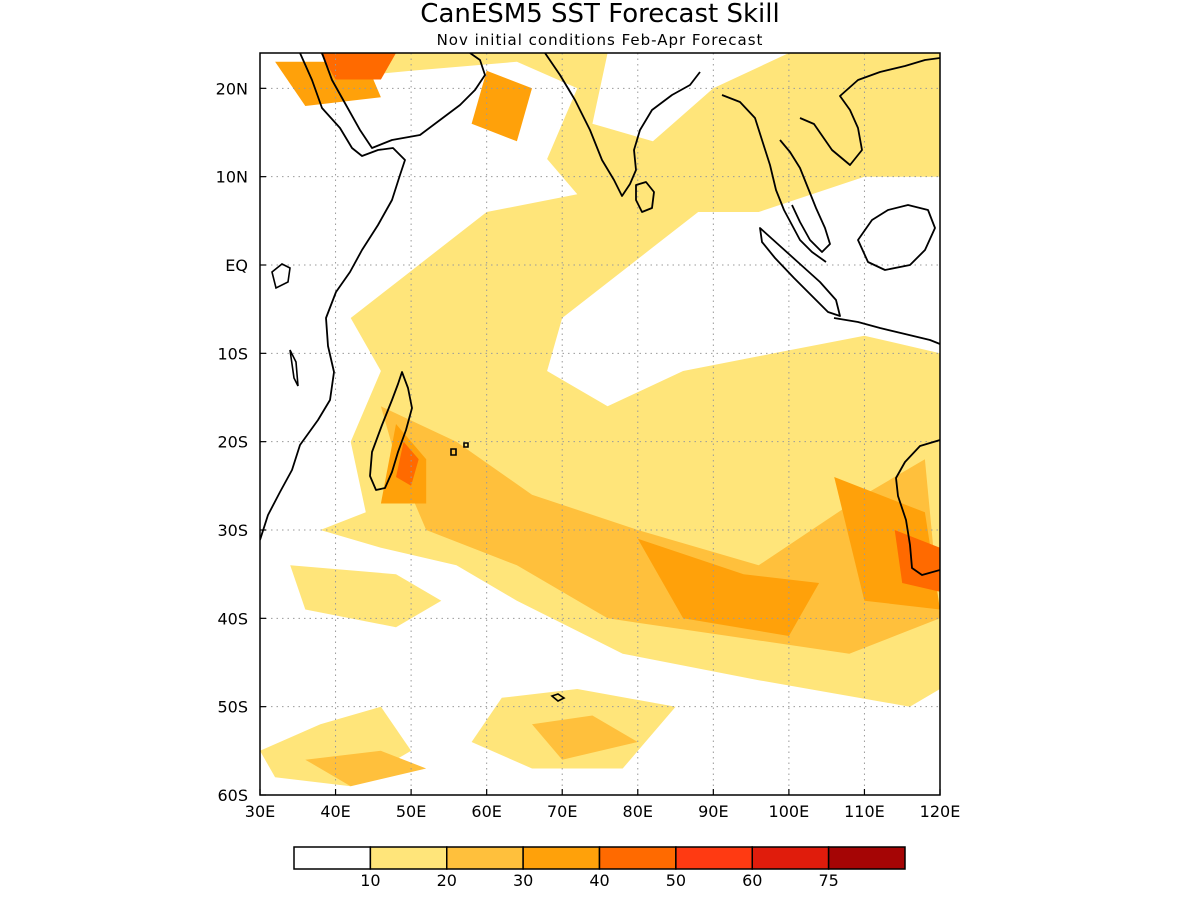 The width and height of the screenshot is (1200, 900). What do you see at coordinates (917, 507) in the screenshot?
I see `australia-coastline` at bounding box center [917, 507].